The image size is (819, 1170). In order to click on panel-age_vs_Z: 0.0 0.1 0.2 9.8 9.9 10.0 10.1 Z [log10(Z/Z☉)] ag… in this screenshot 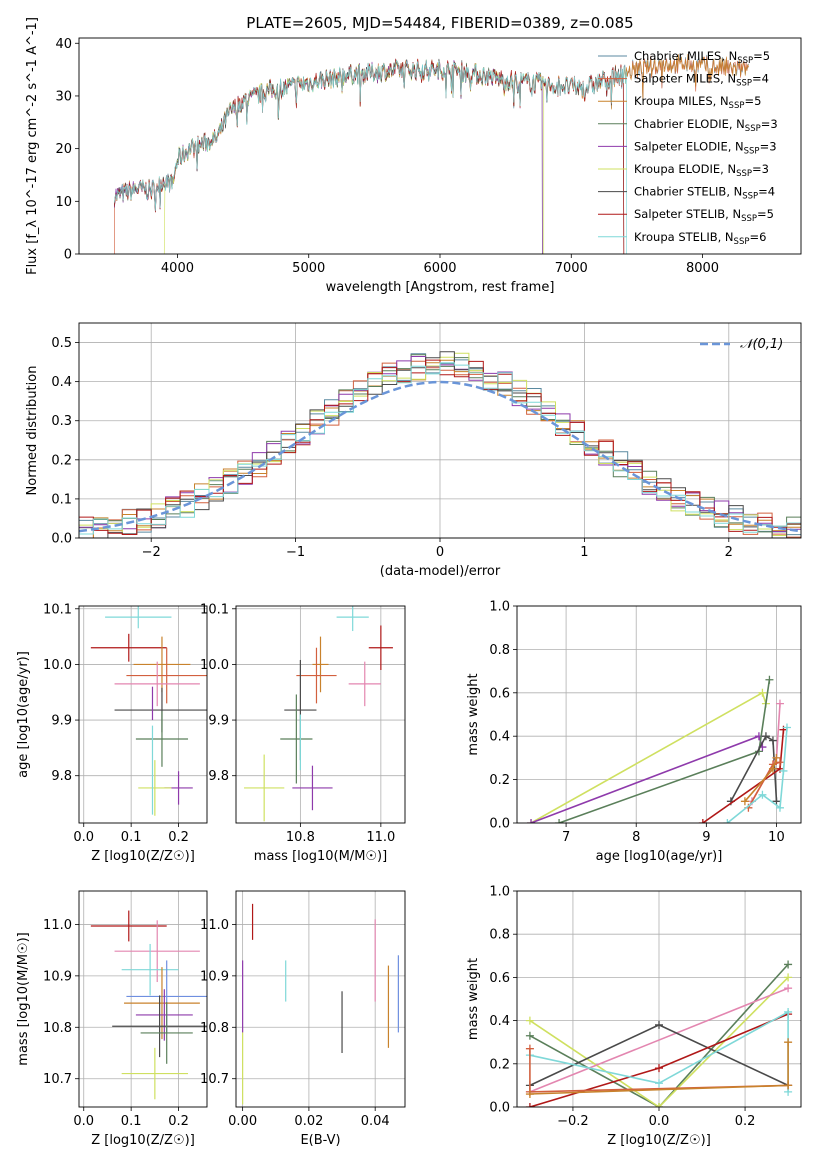, I will do `click(112, 733)`.